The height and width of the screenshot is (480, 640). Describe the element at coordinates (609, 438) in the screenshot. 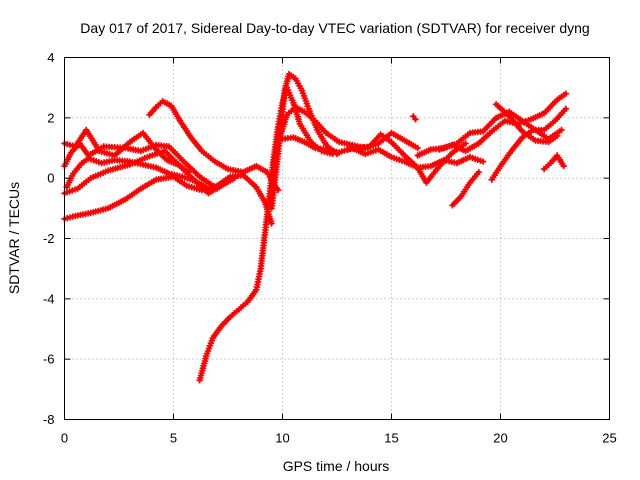

I see `x-tick-label: 25` at that location.